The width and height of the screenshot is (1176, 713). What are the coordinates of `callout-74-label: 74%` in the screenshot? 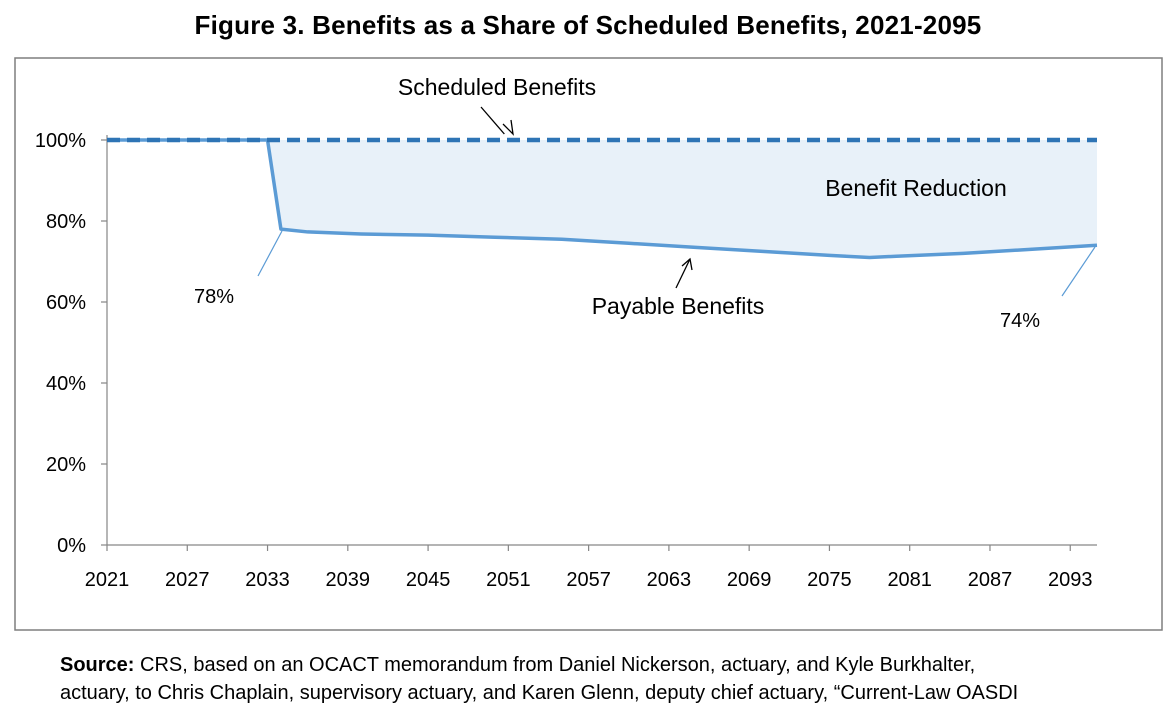 It's located at (1020, 321).